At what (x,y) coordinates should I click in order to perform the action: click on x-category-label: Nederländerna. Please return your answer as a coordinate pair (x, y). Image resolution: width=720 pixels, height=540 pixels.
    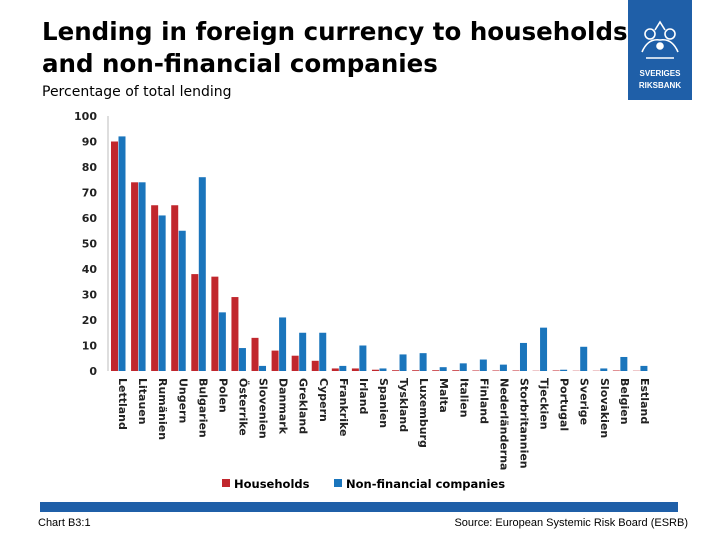
    Looking at the image, I should click on (503, 424).